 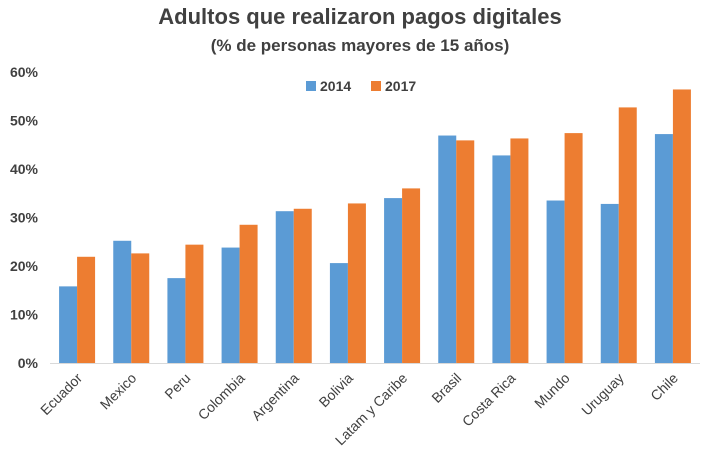 What do you see at coordinates (248, 293) in the screenshot?
I see `bar-2017-colombia` at bounding box center [248, 293].